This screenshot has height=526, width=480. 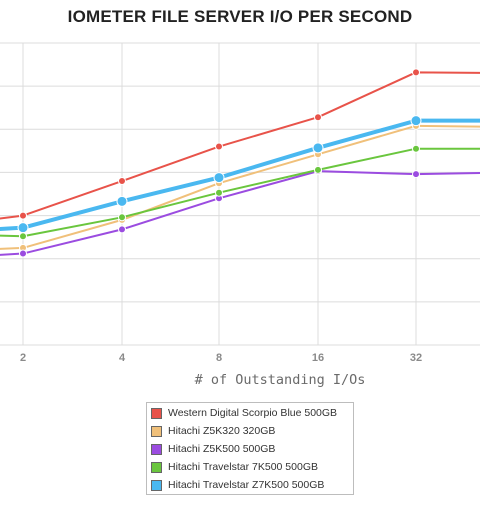 I want to click on x-tick-label: 16, so click(x=318, y=358).